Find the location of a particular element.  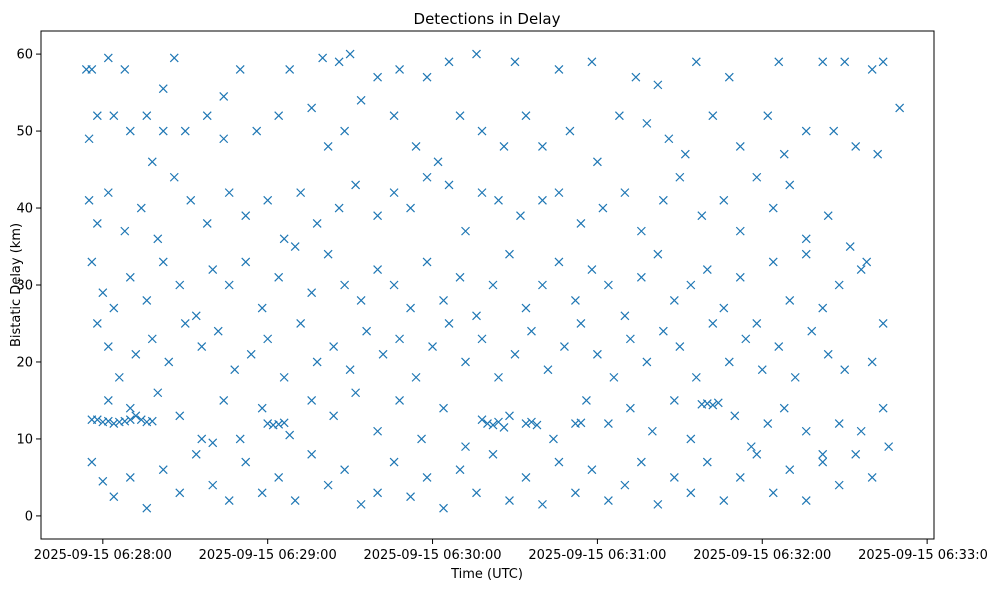

y-axis: 0 10 20 30 40 50 60 is located at coordinates (28, 286).